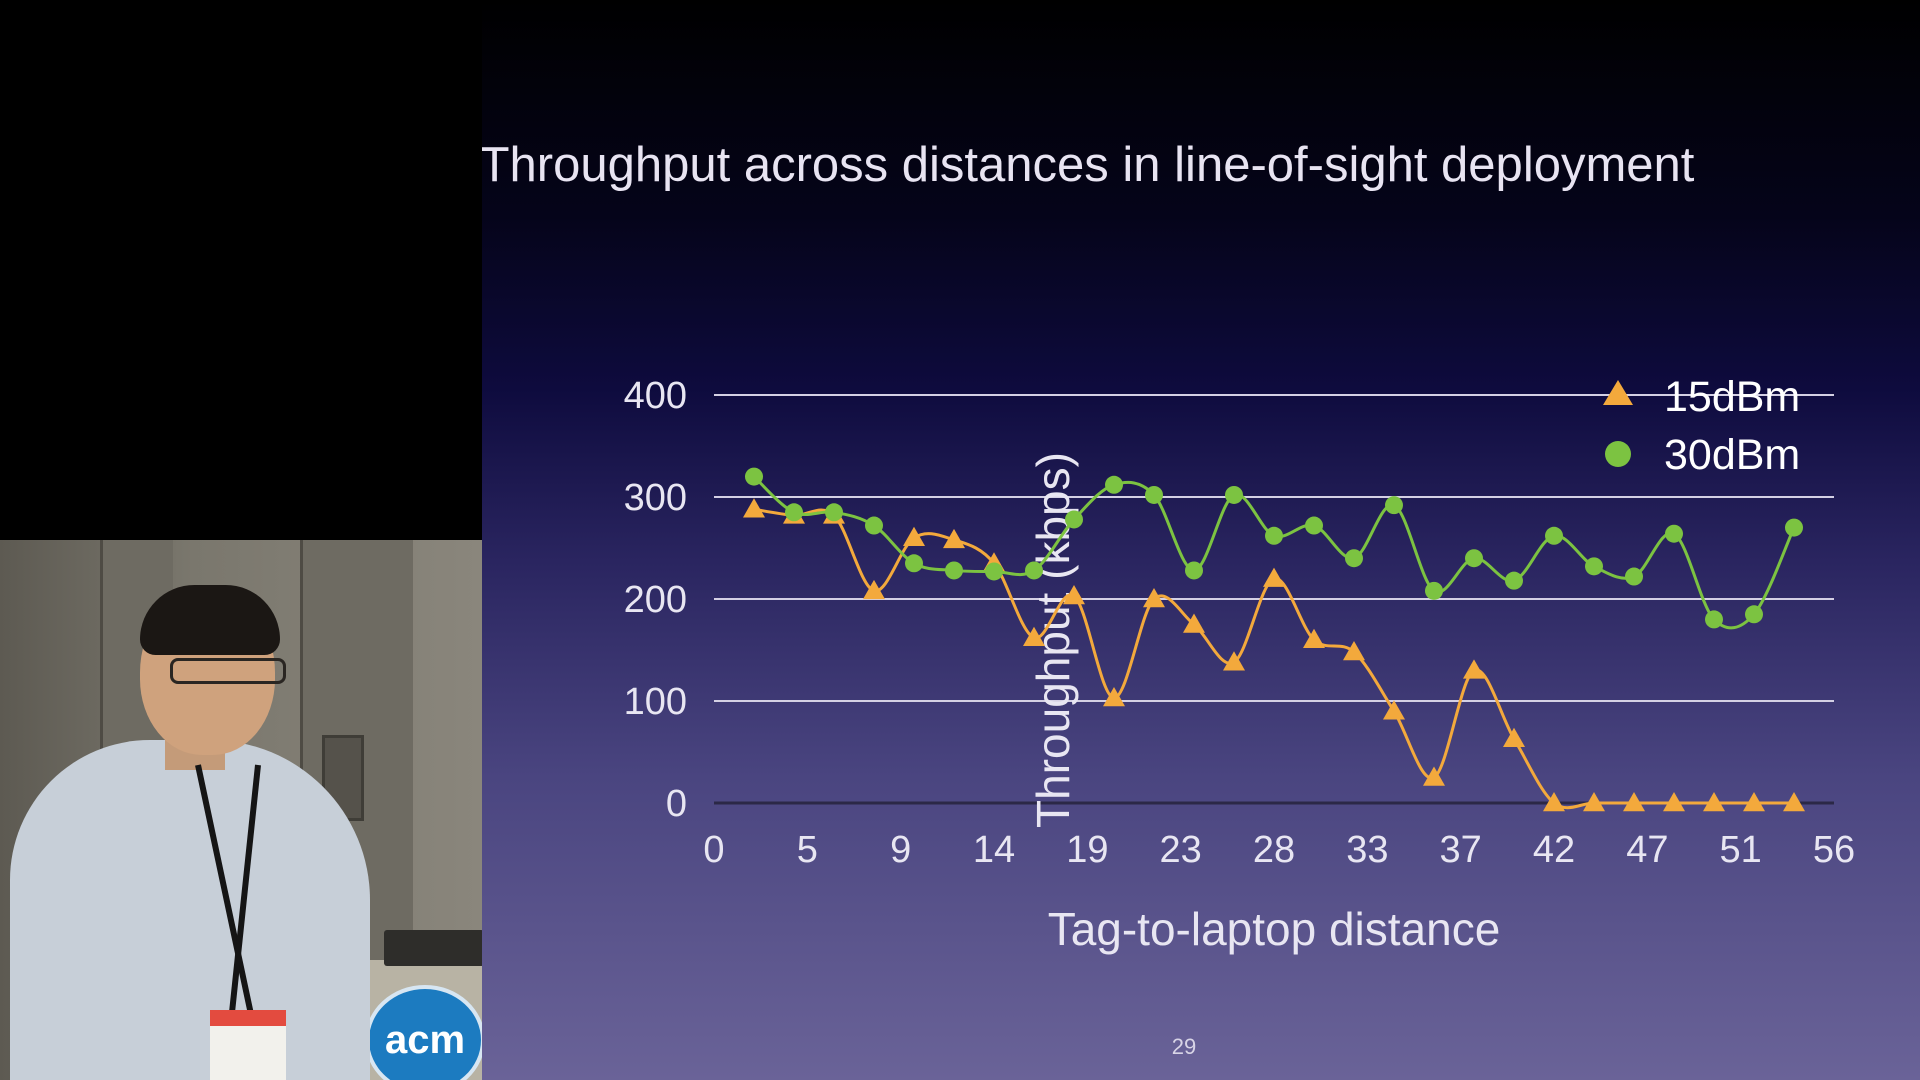 This screenshot has width=1920, height=1080. I want to click on x-tick-label: 47, so click(1647, 850).